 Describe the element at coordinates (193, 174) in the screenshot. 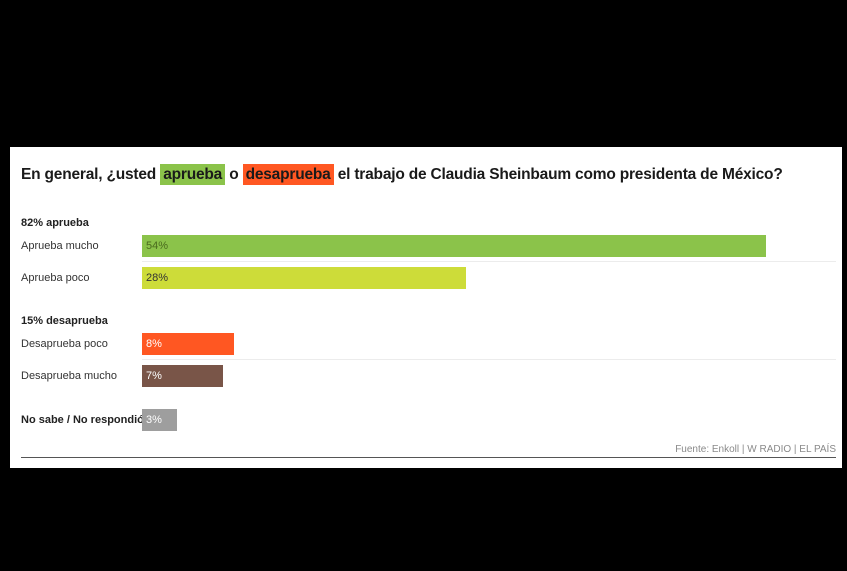

I see `aprueba-highlight: aprueba` at that location.